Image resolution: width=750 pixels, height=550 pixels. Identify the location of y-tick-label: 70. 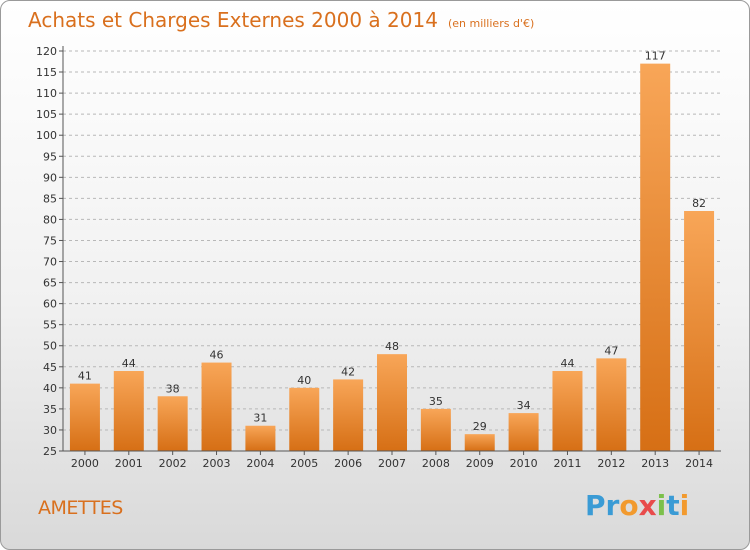
(50, 262).